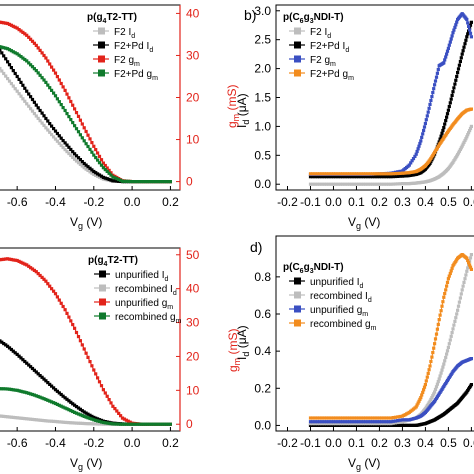  What do you see at coordinates (262, 126) in the screenshot?
I see `y-tick-label: 1.0` at bounding box center [262, 126].